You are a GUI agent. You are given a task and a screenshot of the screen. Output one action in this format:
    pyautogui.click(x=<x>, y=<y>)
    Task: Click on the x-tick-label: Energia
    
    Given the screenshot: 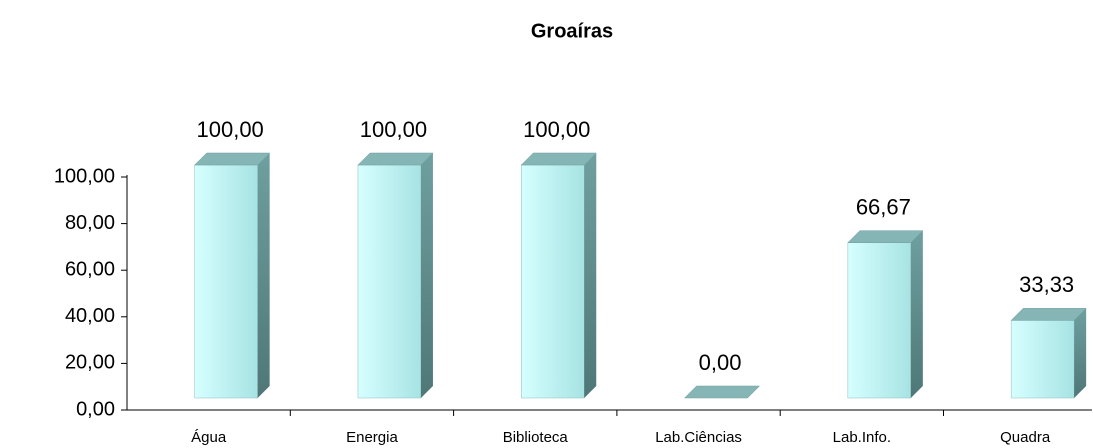 What is the action you would take?
    pyautogui.click(x=372, y=437)
    